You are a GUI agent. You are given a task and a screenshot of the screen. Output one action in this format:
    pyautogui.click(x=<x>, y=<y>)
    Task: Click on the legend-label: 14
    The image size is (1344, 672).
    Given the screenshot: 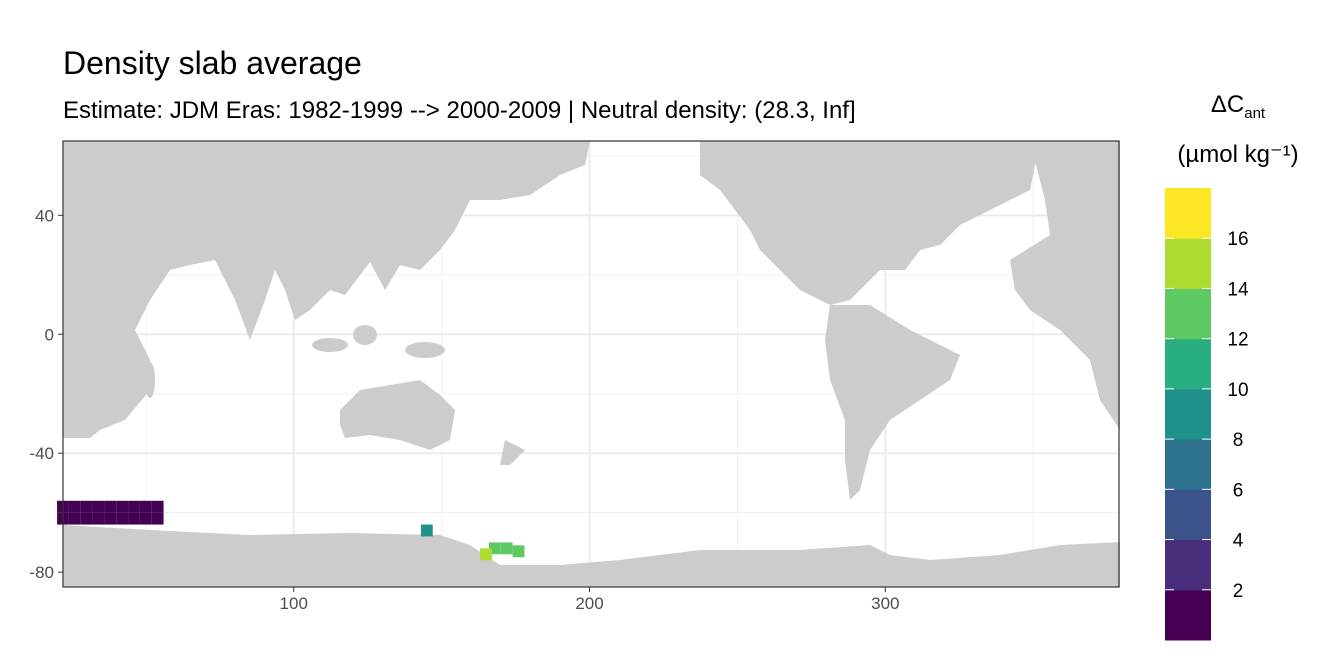 What is the action you would take?
    pyautogui.click(x=1238, y=289)
    